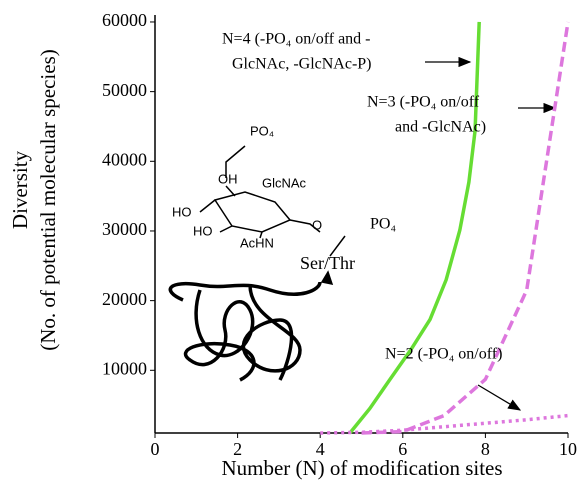 This screenshot has width=582, height=495. I want to click on annotation: N=2 (-PO₄ on/off), so click(443, 354).